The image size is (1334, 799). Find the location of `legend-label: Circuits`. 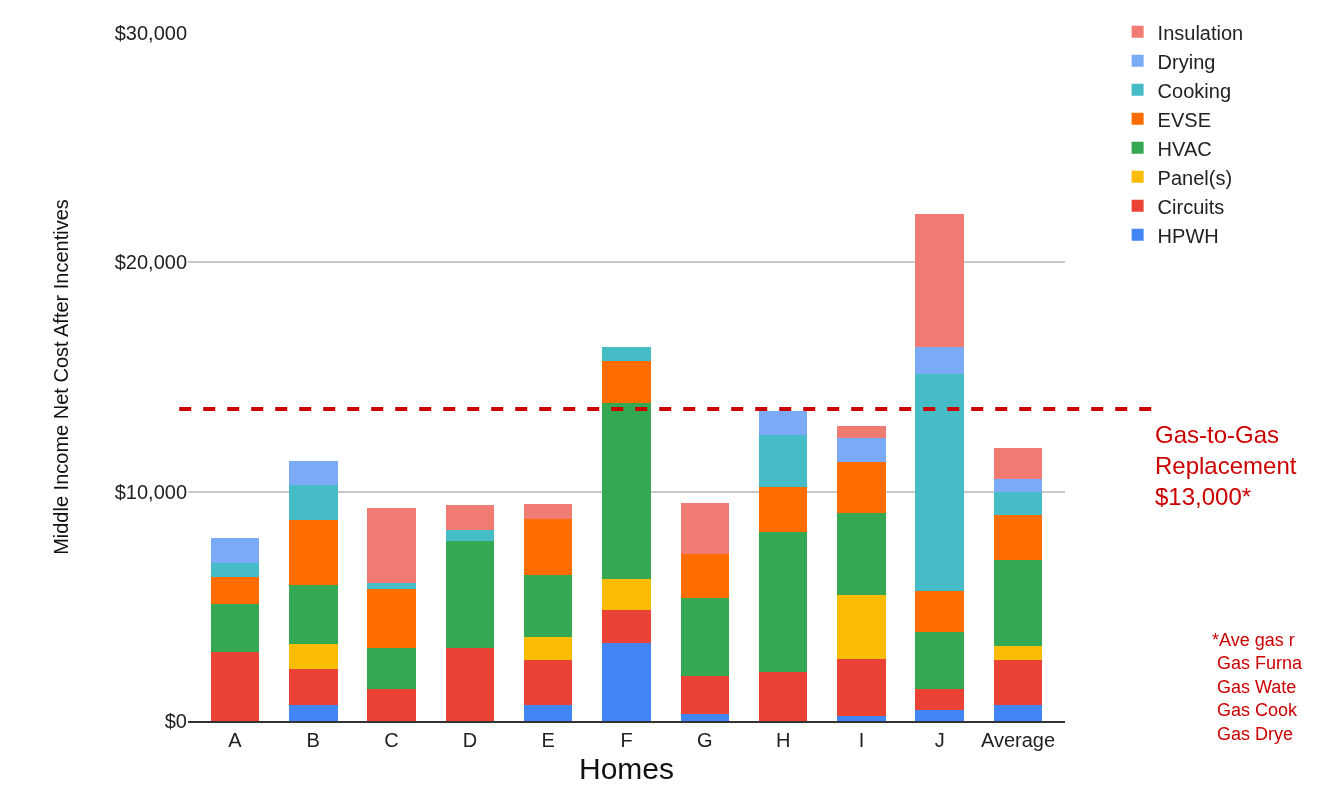

legend-label: Circuits is located at coordinates (1191, 206).